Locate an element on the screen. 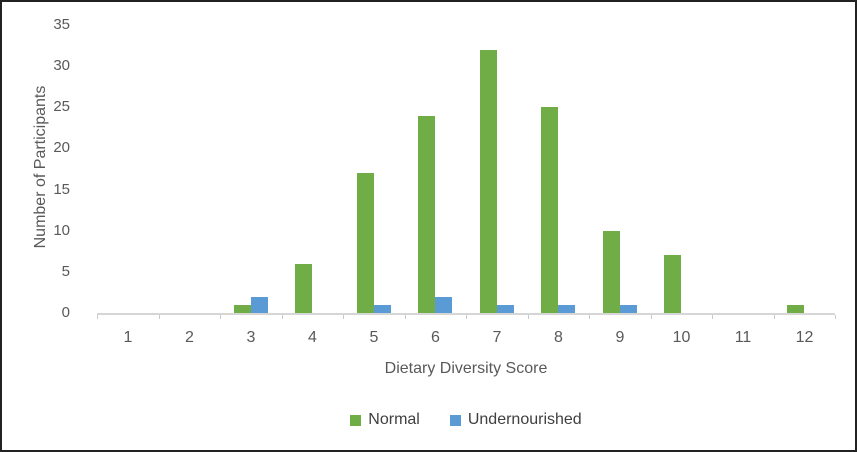 This screenshot has width=857, height=452. y-tick-label-0: 0 is located at coordinates (65, 312).